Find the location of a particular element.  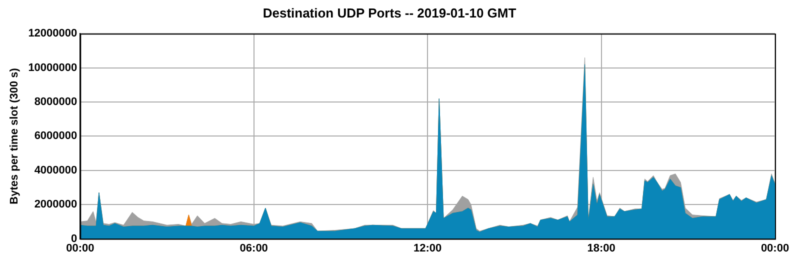

chart-title: Destination UDP Ports -- 2019-01-10 GMT is located at coordinates (389, 12).